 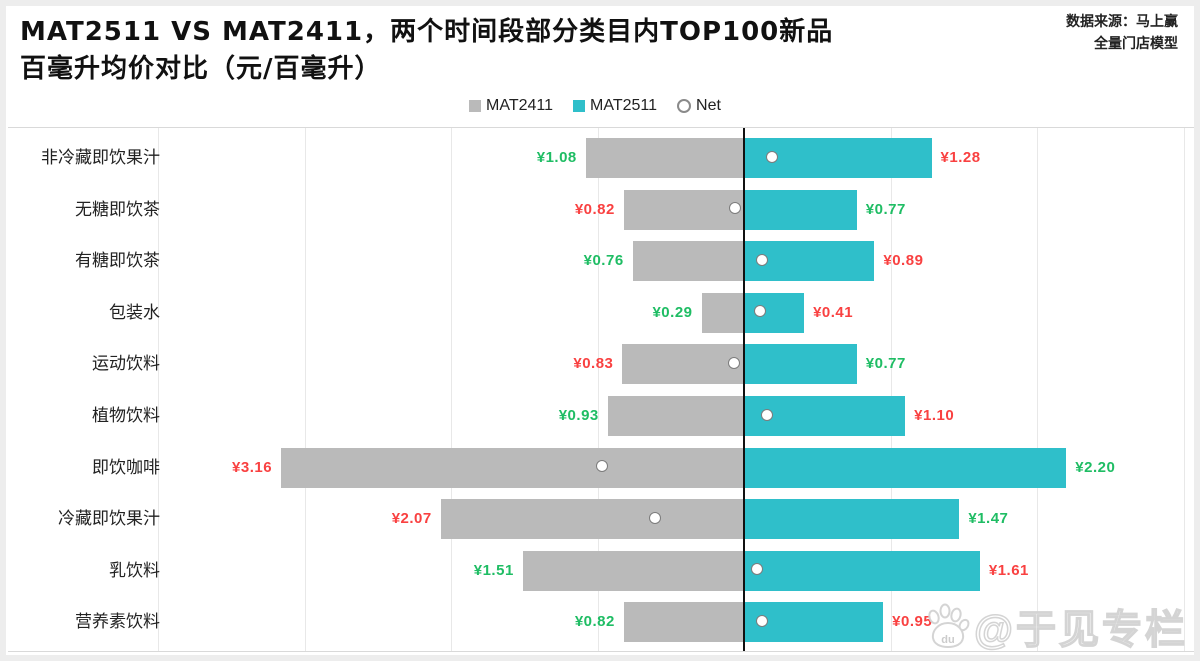 What do you see at coordinates (493, 570) in the screenshot?
I see `value-label-mat2411: ¥1.51` at bounding box center [493, 570].